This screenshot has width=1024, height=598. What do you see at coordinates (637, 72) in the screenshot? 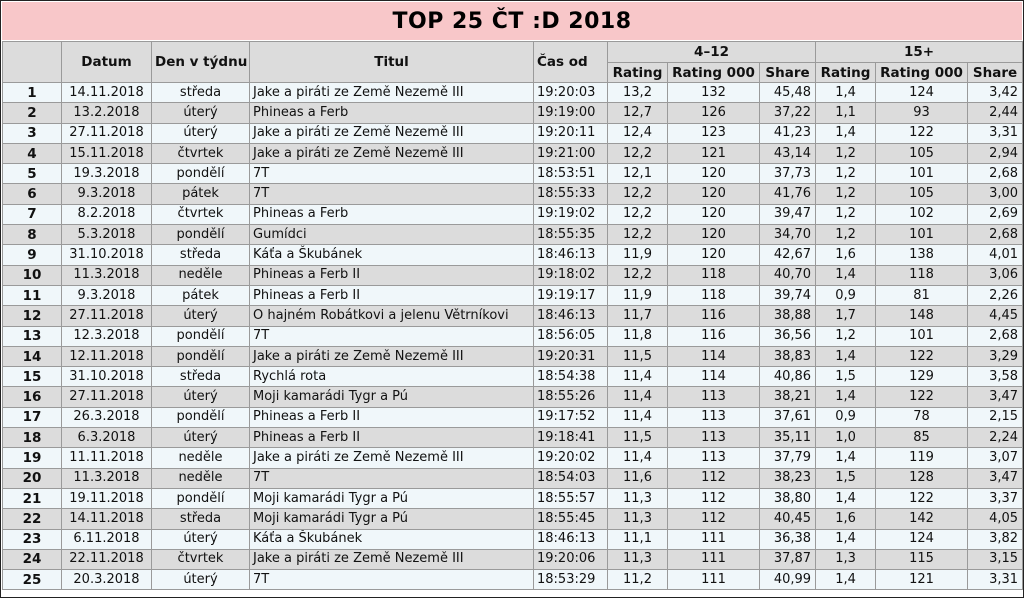
I see `header-rating-4-12: Rating` at bounding box center [637, 72].